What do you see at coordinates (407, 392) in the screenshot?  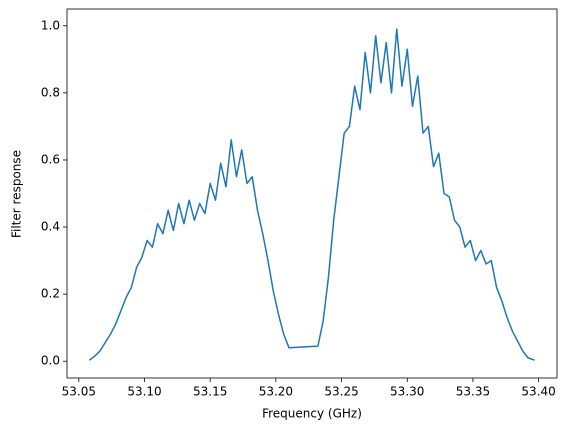 I see `x-tick-label: 53.30` at bounding box center [407, 392].